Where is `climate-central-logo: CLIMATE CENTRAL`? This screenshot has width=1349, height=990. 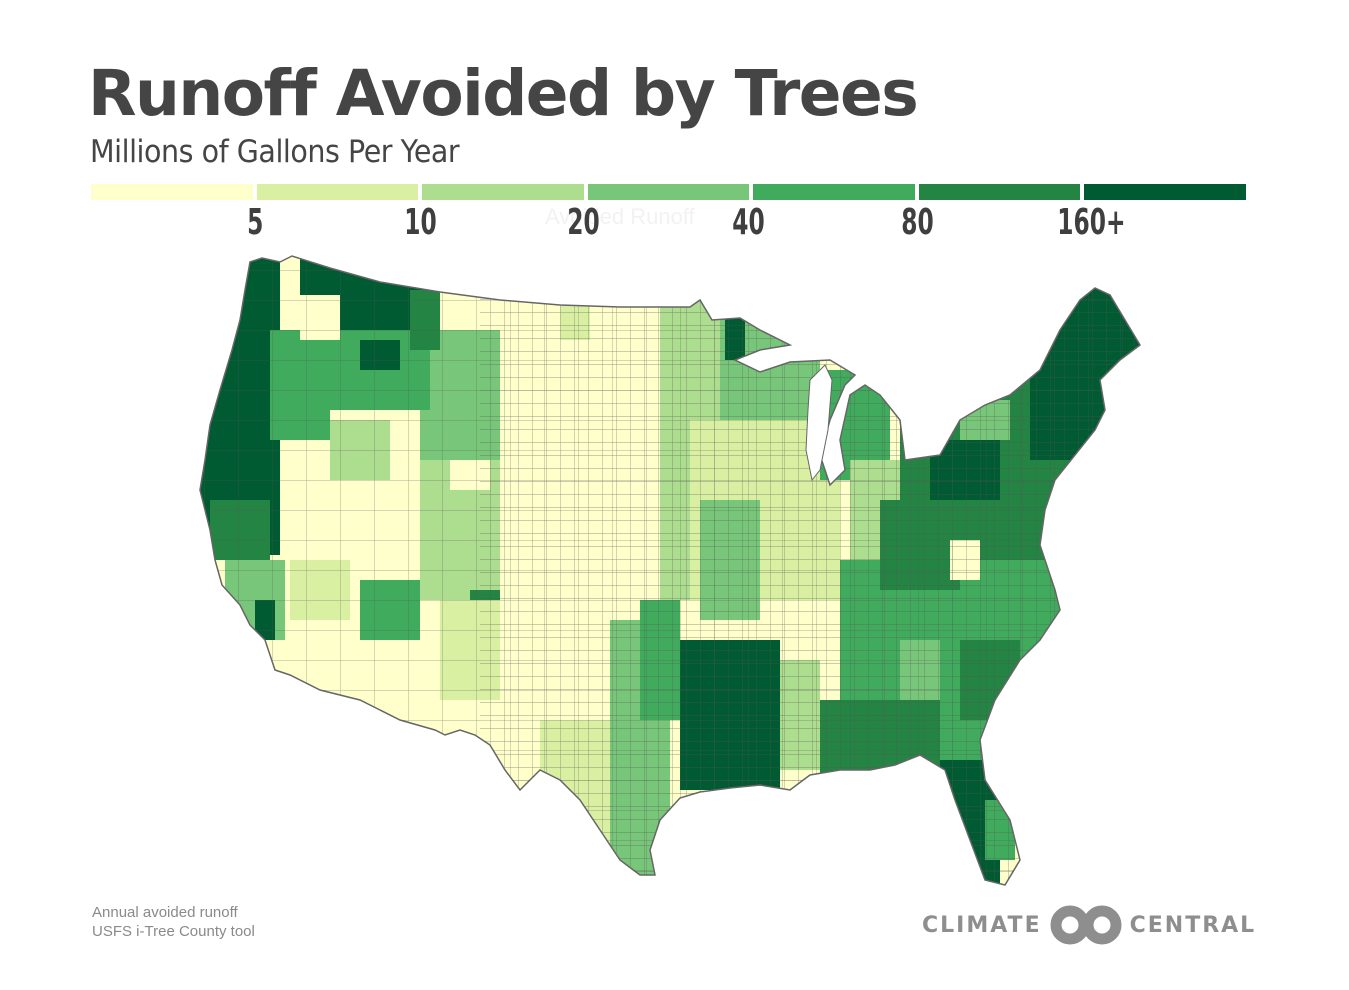
climate-central-logo: CLIMATE CENTRAL is located at coordinates (1089, 925).